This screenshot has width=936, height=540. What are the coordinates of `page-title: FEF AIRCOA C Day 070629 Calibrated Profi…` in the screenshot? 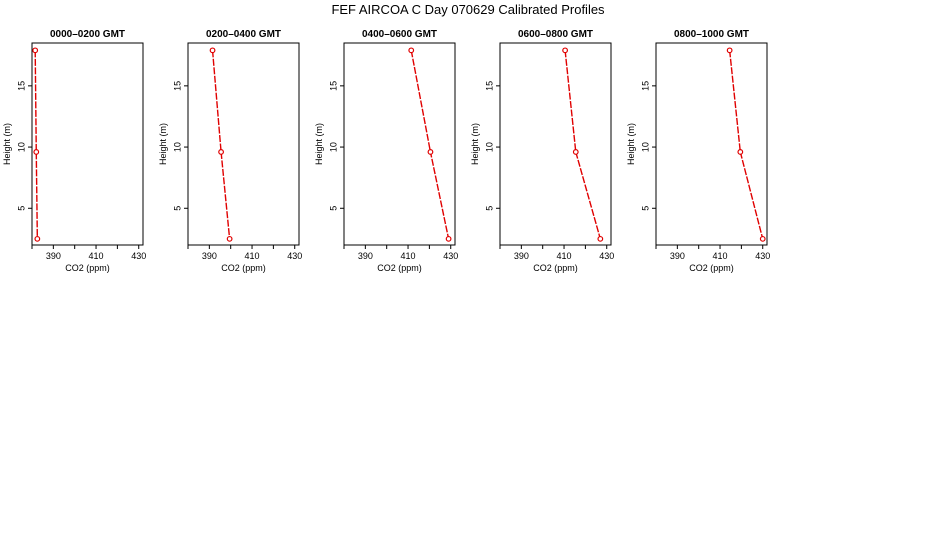 It's located at (468, 9).